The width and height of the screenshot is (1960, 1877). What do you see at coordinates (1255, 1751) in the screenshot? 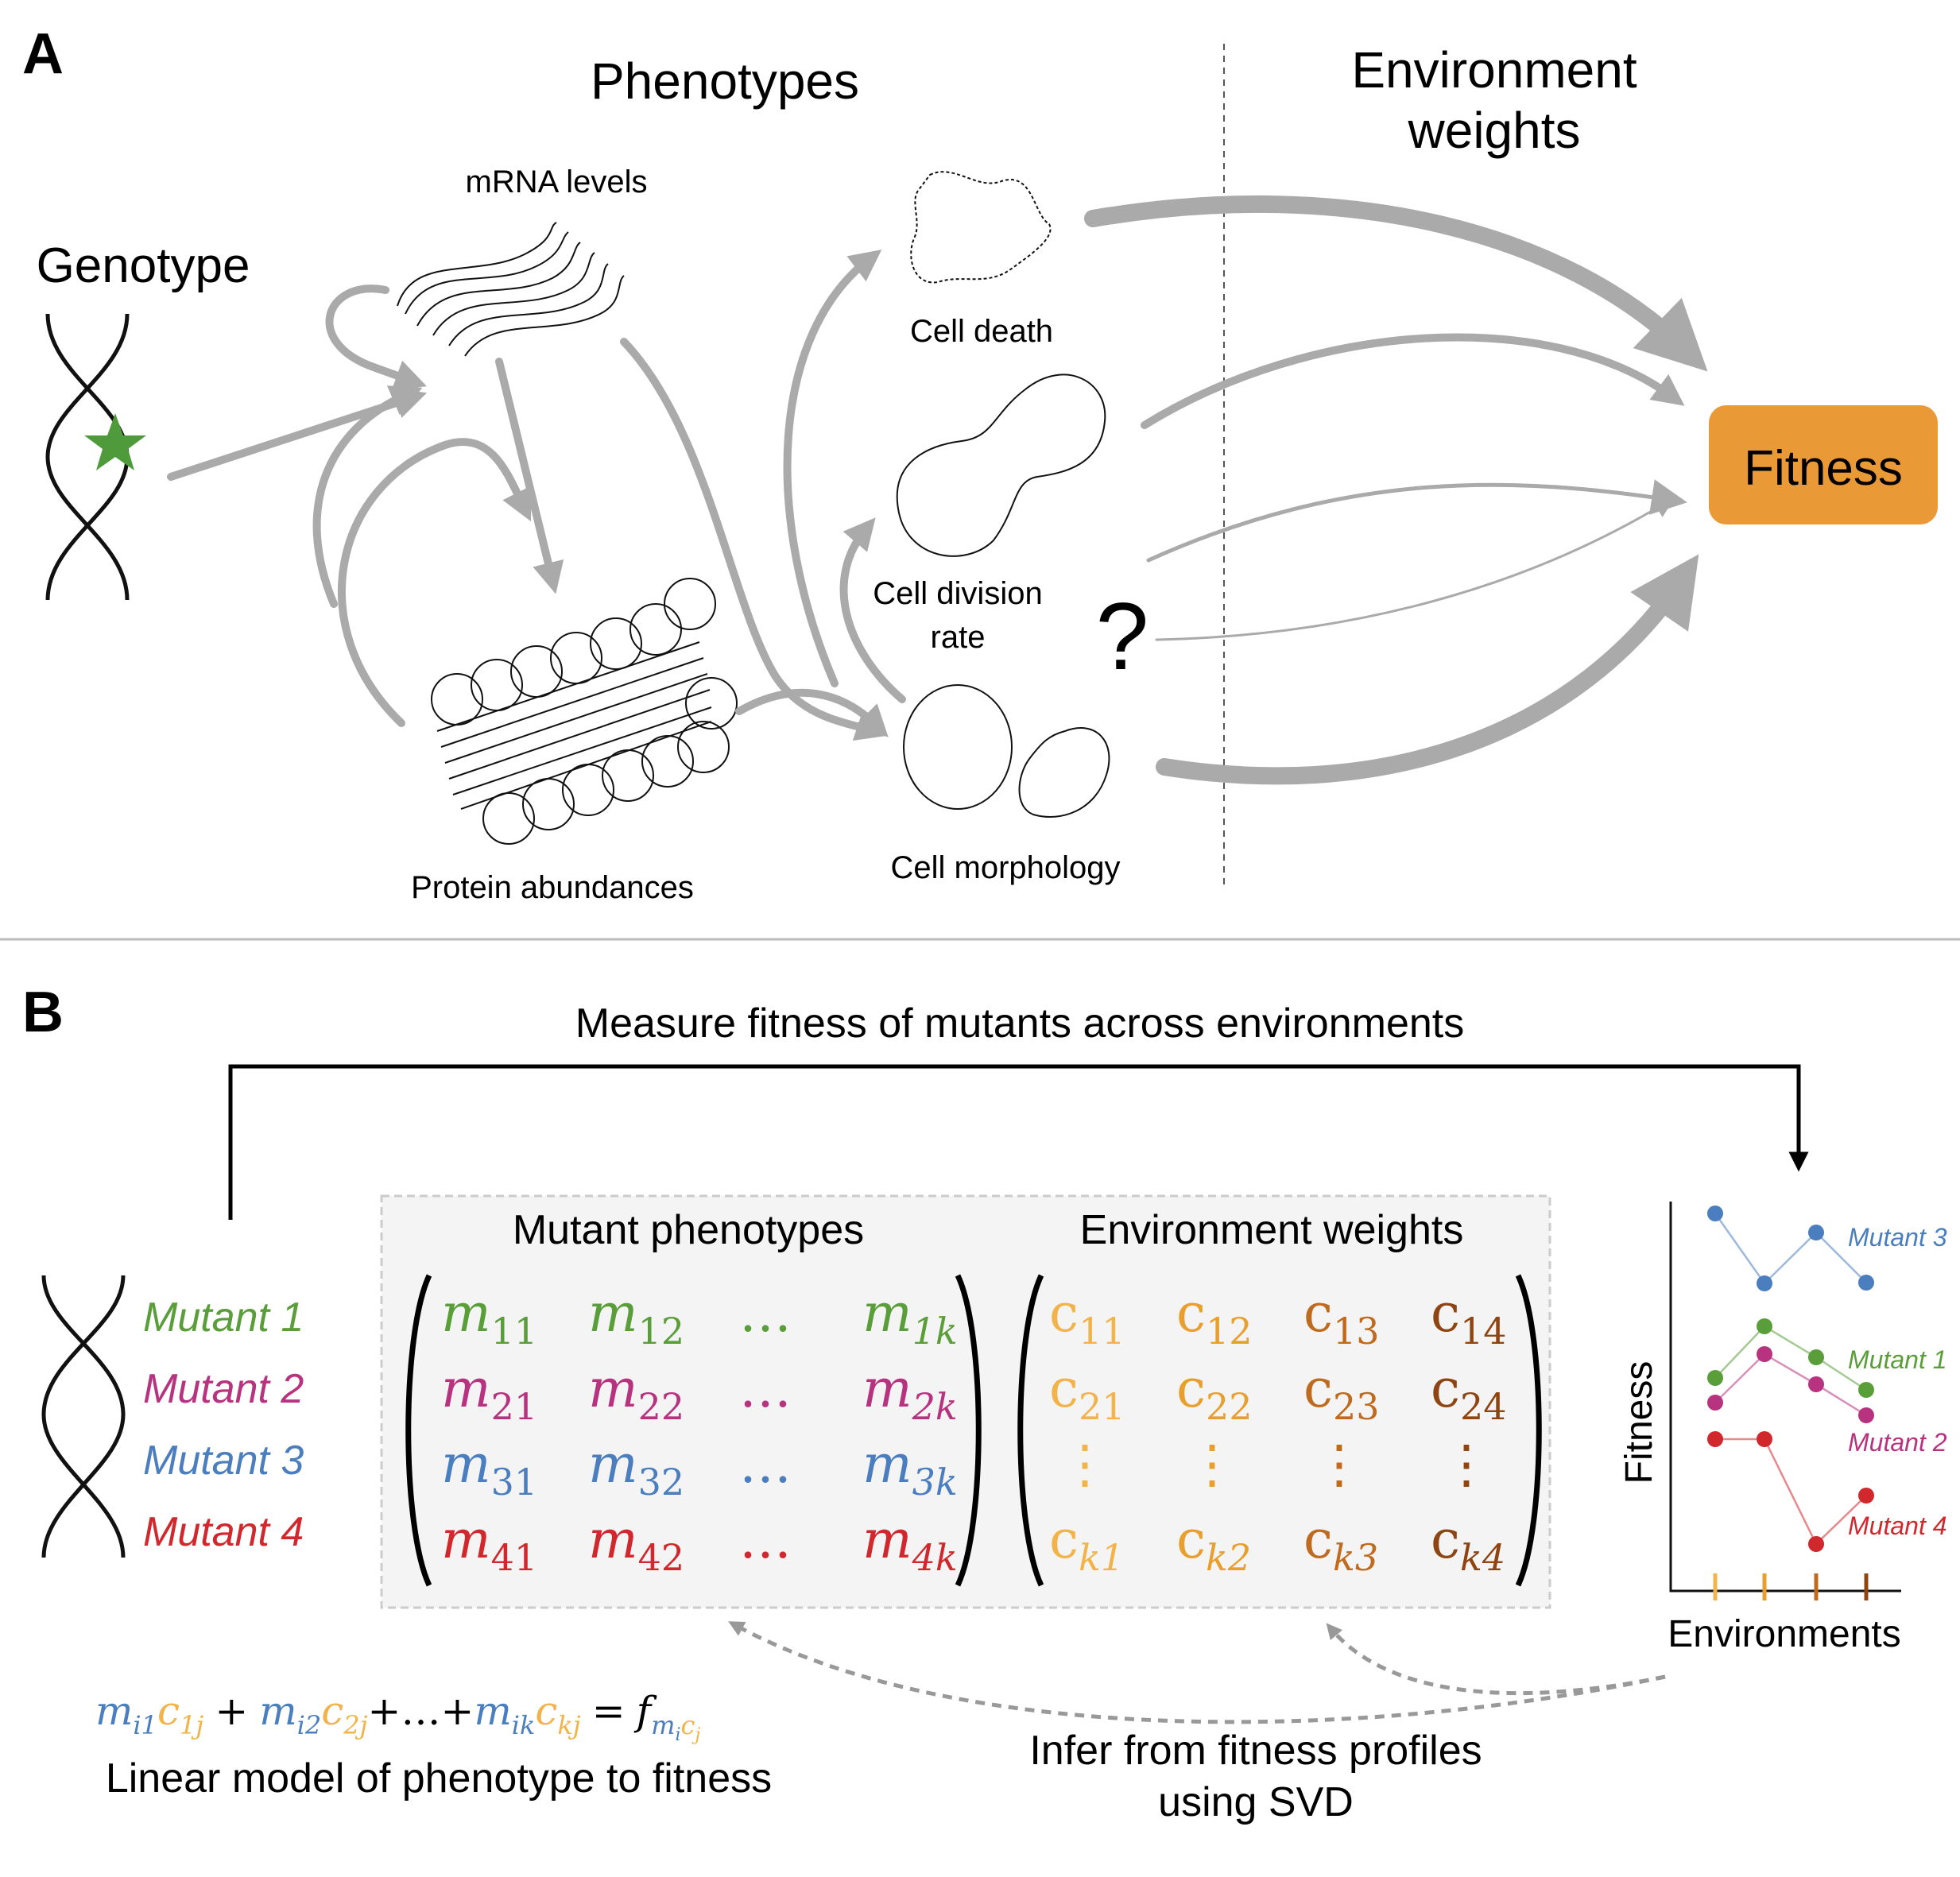
I see `infer-label-line1: Infer from fitness profiles` at bounding box center [1255, 1751].